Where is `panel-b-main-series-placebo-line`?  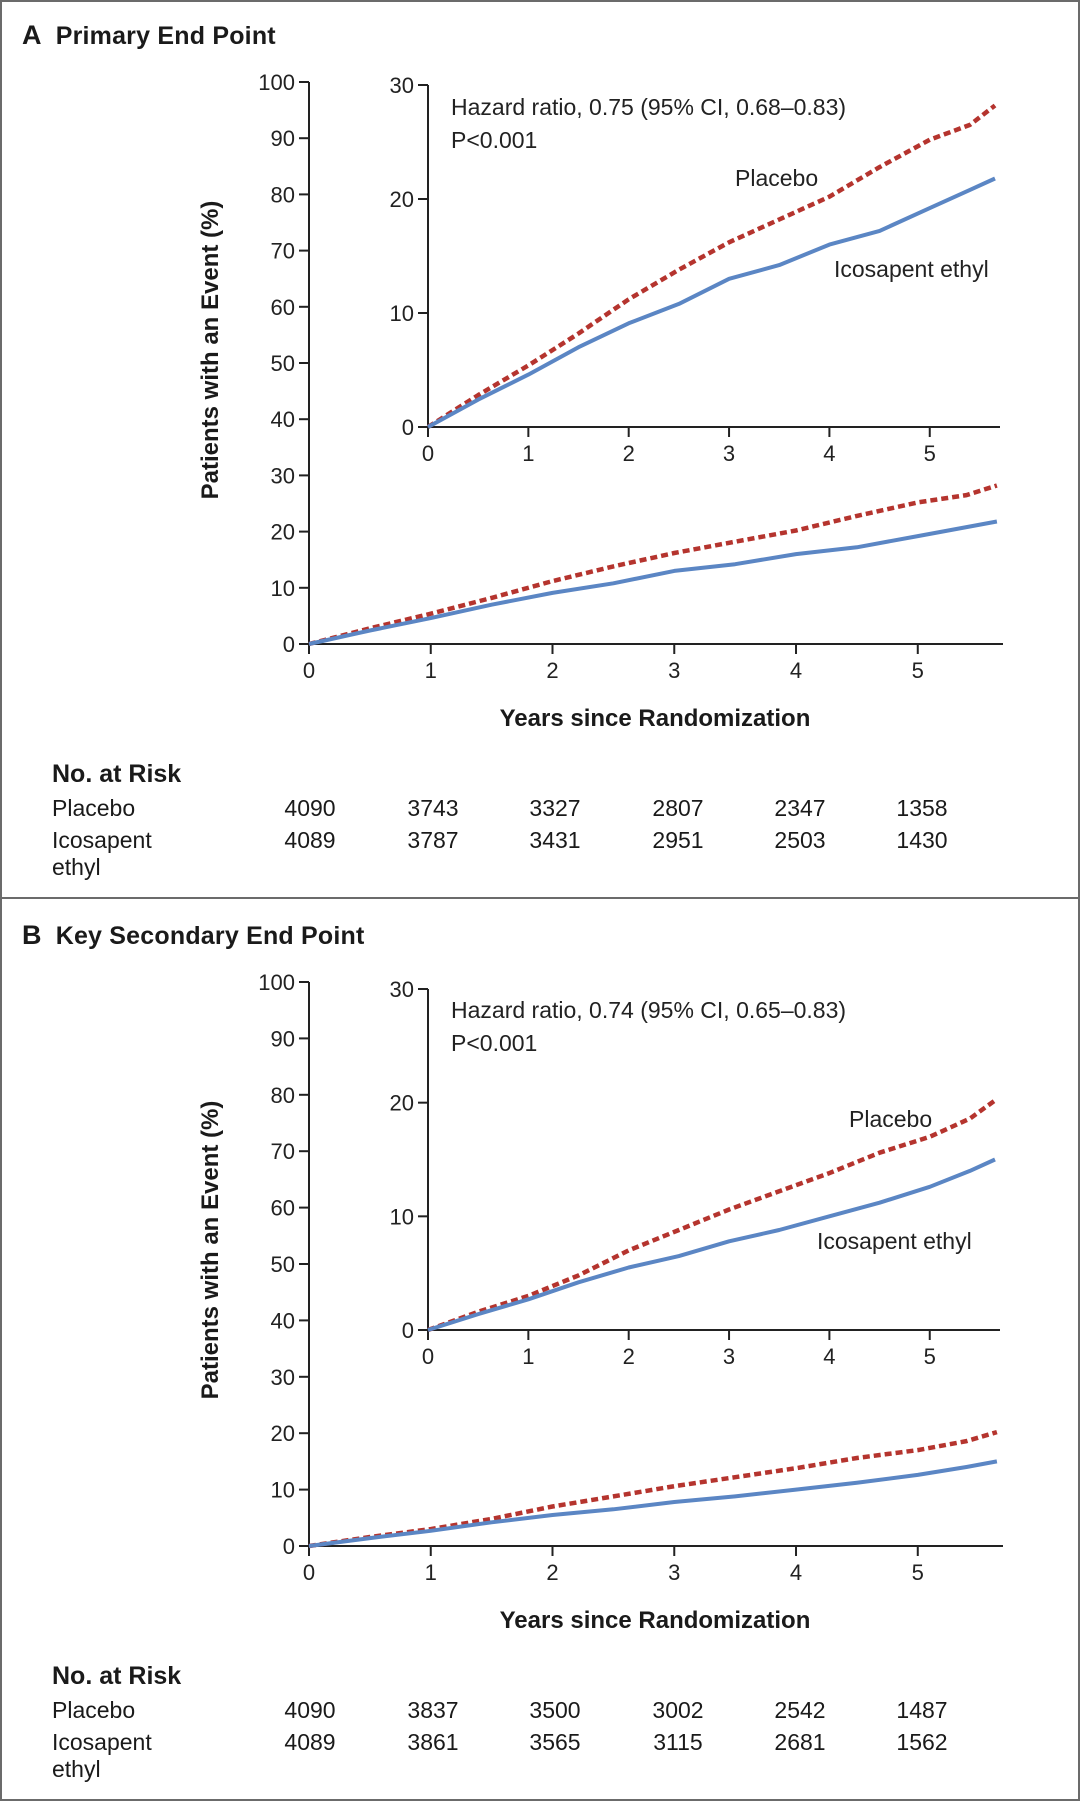 panel-b-main-series-placebo-line is located at coordinates (653, 1489).